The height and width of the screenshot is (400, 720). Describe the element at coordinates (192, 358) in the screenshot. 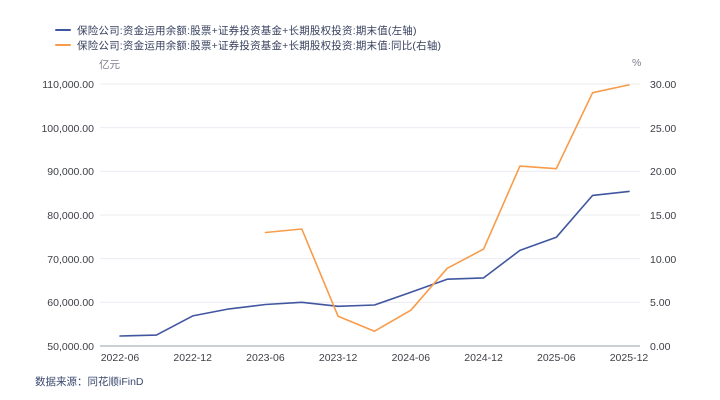

I see `x-axis-tick-label: 2022-12` at that location.